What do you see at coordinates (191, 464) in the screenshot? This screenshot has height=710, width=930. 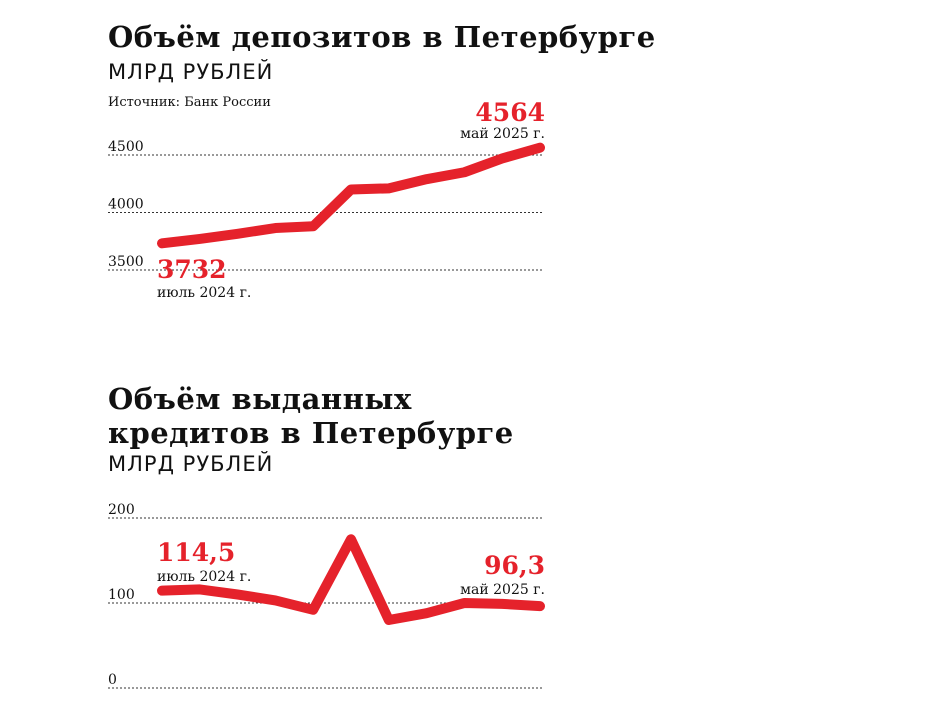 I see `loans-chart-subtitle: МЛРД РУБЛЕЙ` at bounding box center [191, 464].